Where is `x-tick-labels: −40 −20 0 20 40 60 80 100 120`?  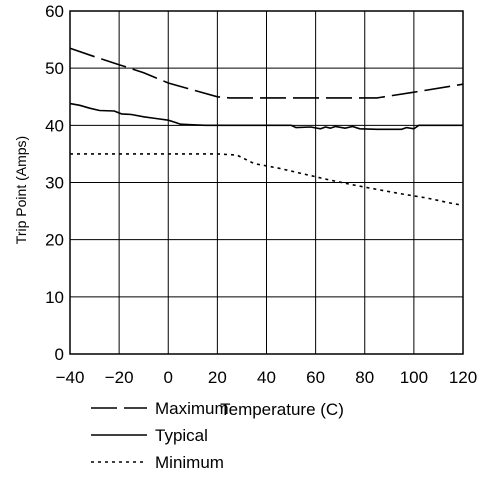
x-tick-labels: −40 −20 0 20 40 60 80 100 120 is located at coordinates (267, 377).